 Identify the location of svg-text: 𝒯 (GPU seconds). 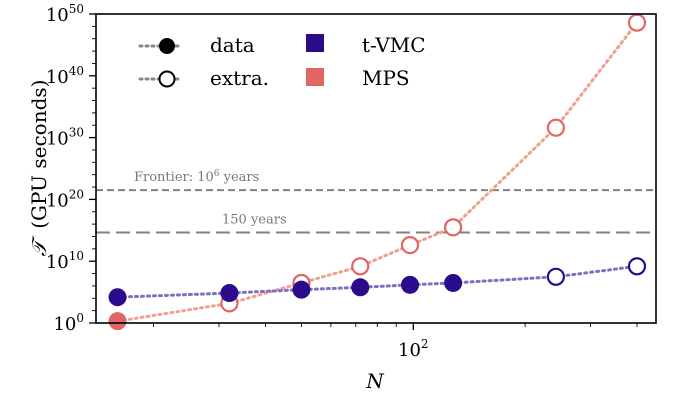
(39, 168).